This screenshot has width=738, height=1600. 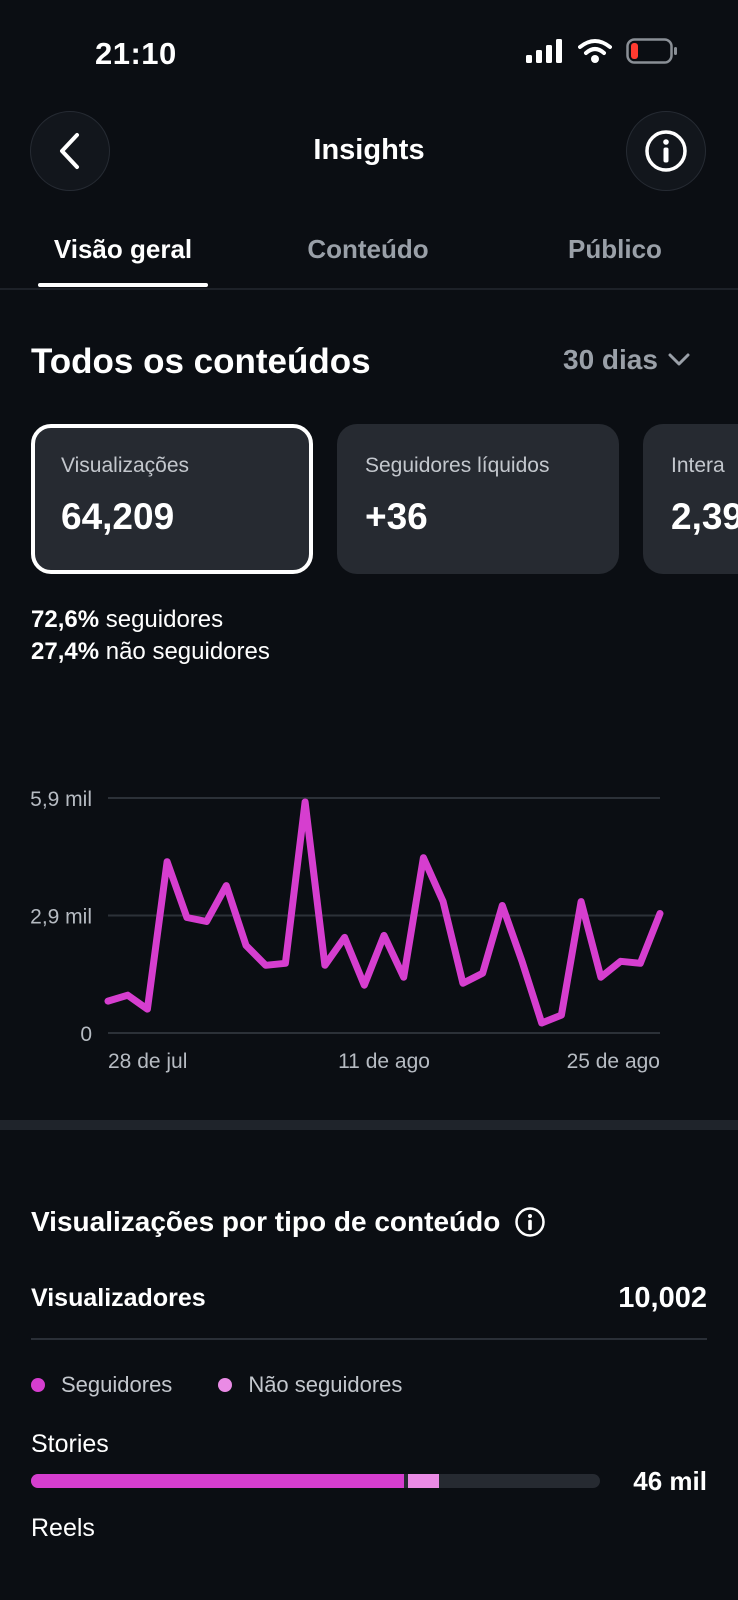 What do you see at coordinates (61, 799) in the screenshot?
I see `y-tick-label: 5,9 mil` at bounding box center [61, 799].